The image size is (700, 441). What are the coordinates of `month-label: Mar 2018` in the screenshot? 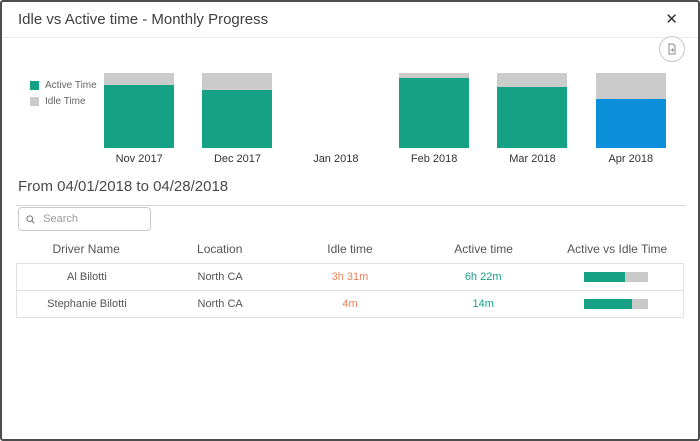 It's located at (532, 159).